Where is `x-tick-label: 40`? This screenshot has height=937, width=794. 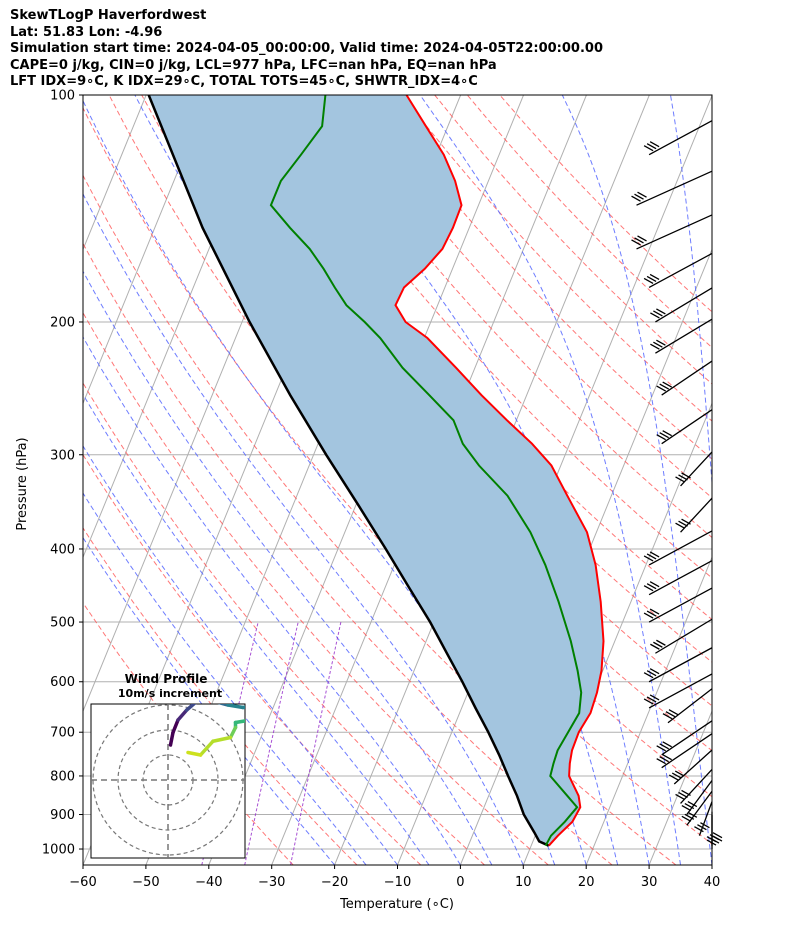 x-tick-label: 40 is located at coordinates (712, 882).